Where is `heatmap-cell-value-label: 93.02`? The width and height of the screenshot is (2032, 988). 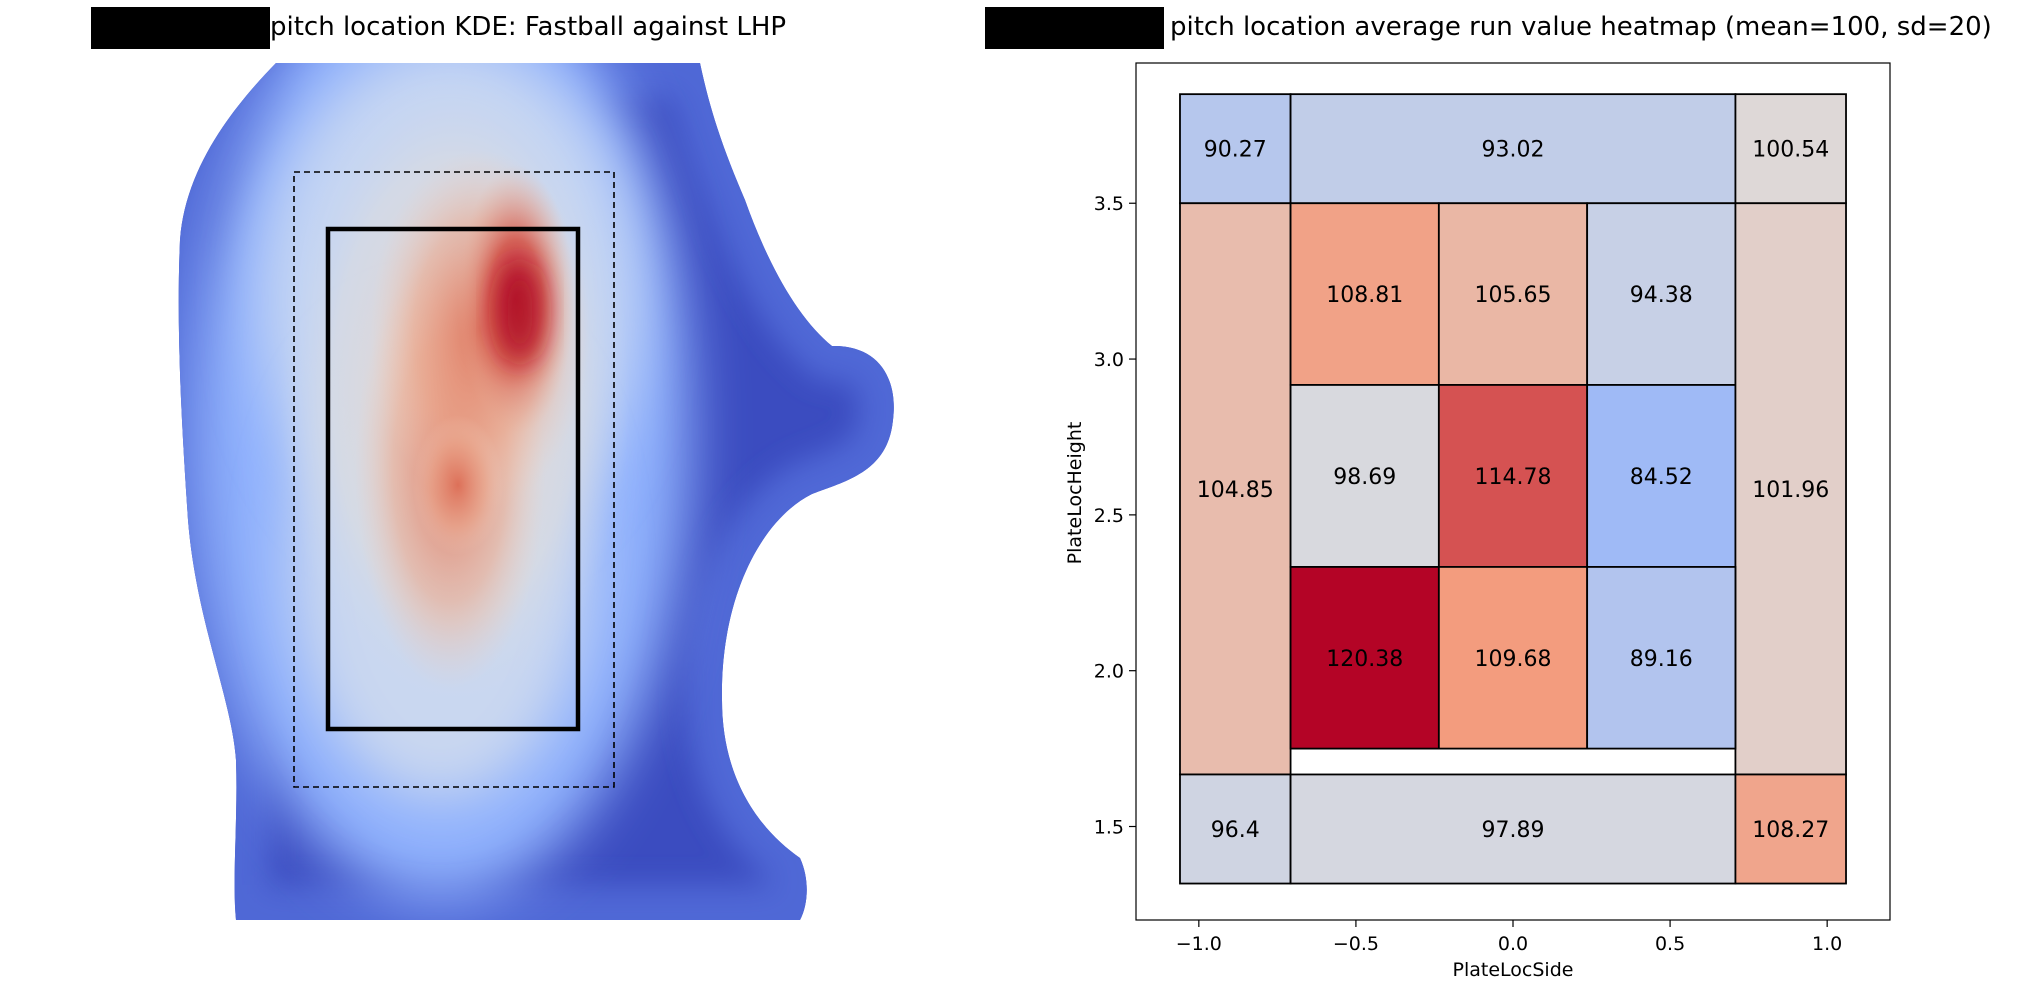
heatmap-cell-value-label: 93.02 is located at coordinates (1513, 150).